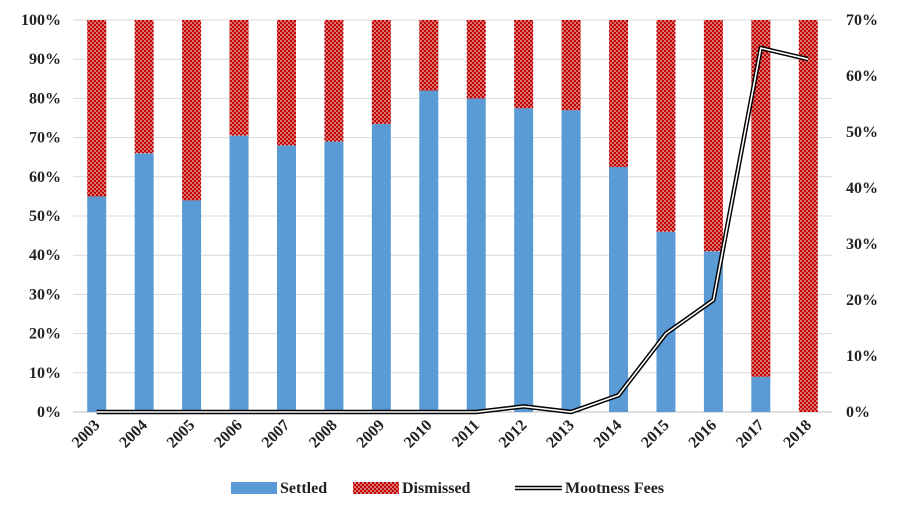 The height and width of the screenshot is (508, 903). I want to click on x-tick-label: 2017, so click(750, 434).